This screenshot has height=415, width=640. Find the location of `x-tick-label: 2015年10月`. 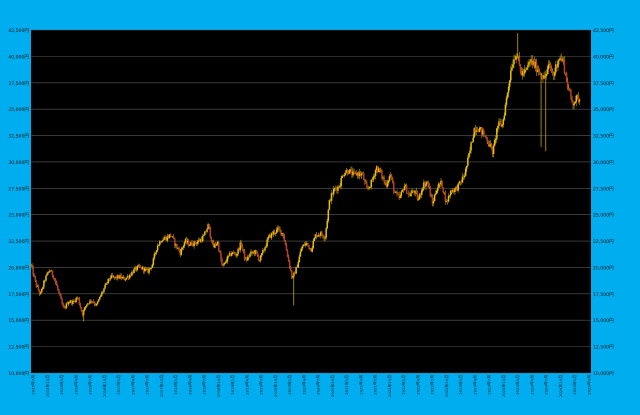

x-tick-label: 2015年10月 is located at coordinates (47, 386).